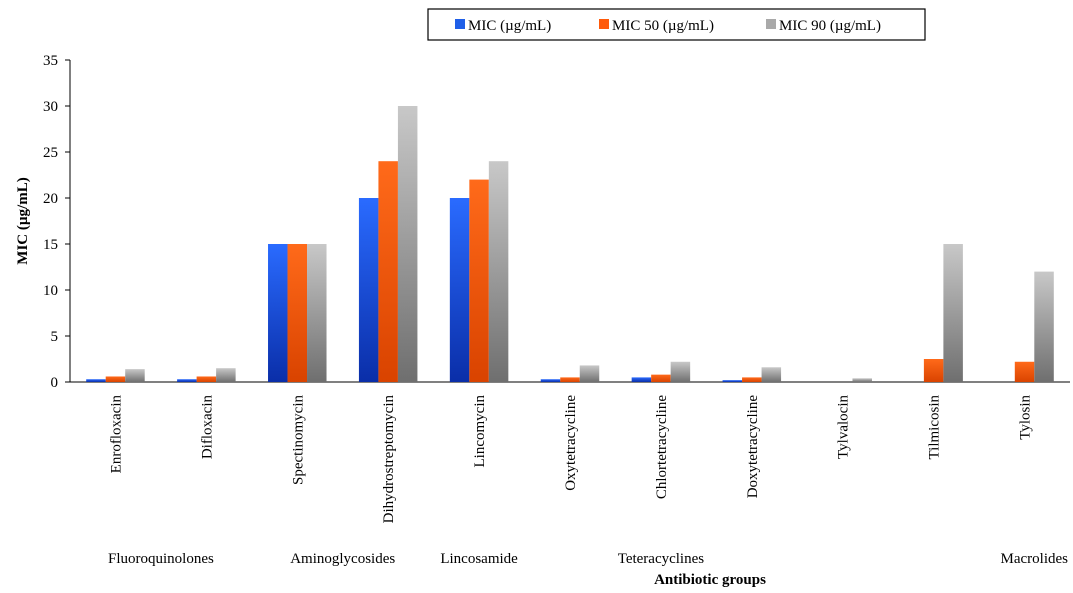  I want to click on y-tick-label: 10, so click(50, 291).